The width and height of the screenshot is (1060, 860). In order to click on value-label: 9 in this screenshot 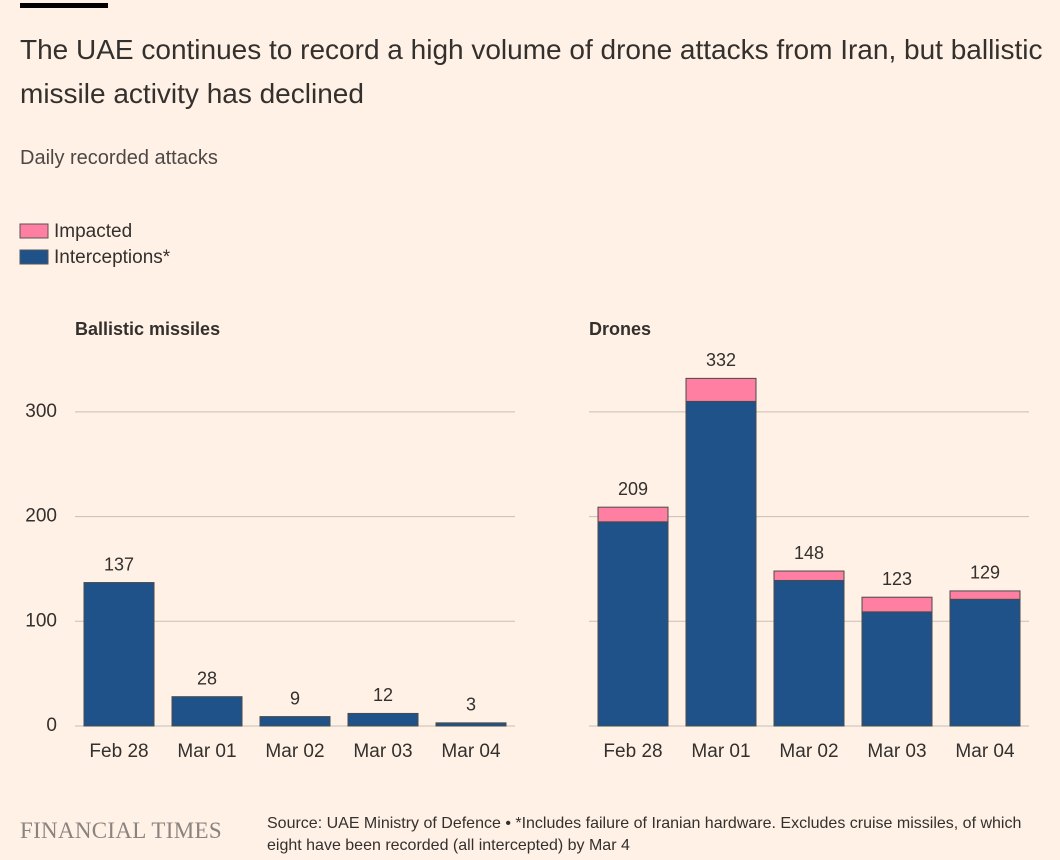, I will do `click(295, 698)`.